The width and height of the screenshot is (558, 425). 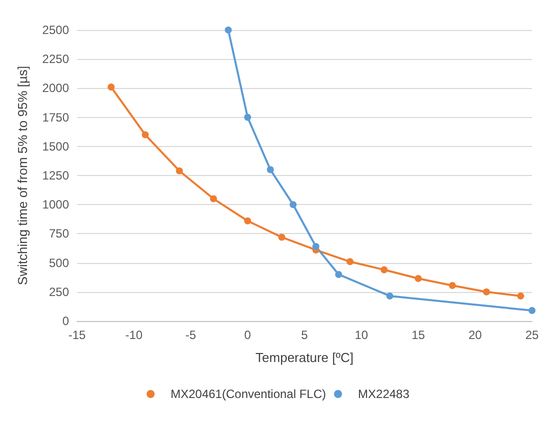 What do you see at coordinates (384, 394) in the screenshot?
I see `legend-label: MX22483` at bounding box center [384, 394].